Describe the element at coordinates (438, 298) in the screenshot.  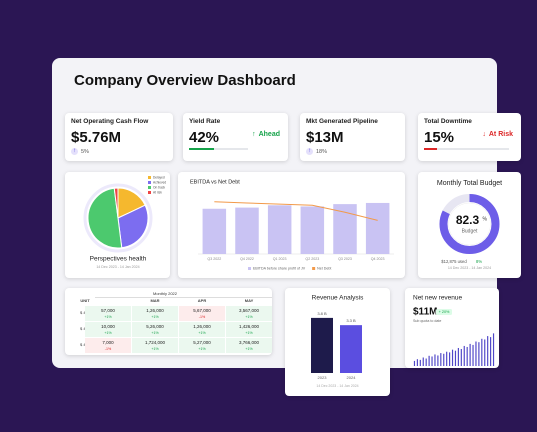
I see `card-title: Net new revenue` at that location.